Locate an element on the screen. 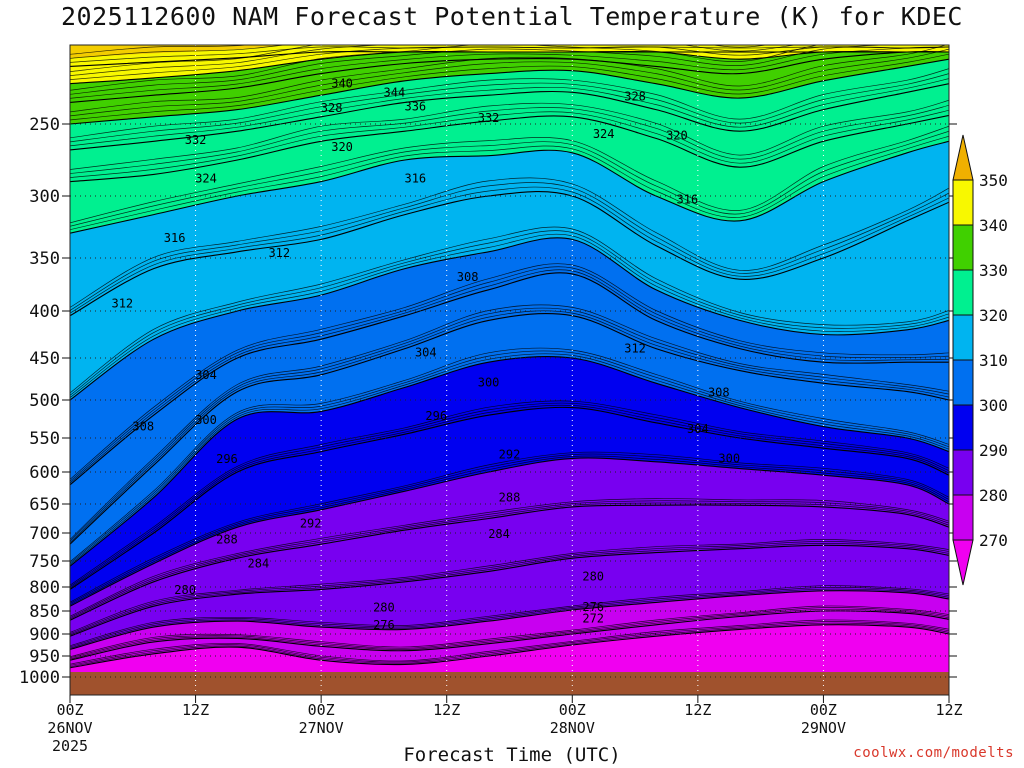 This screenshot has height=768, width=1024. y-tick-label-300: 300 is located at coordinates (44, 197).